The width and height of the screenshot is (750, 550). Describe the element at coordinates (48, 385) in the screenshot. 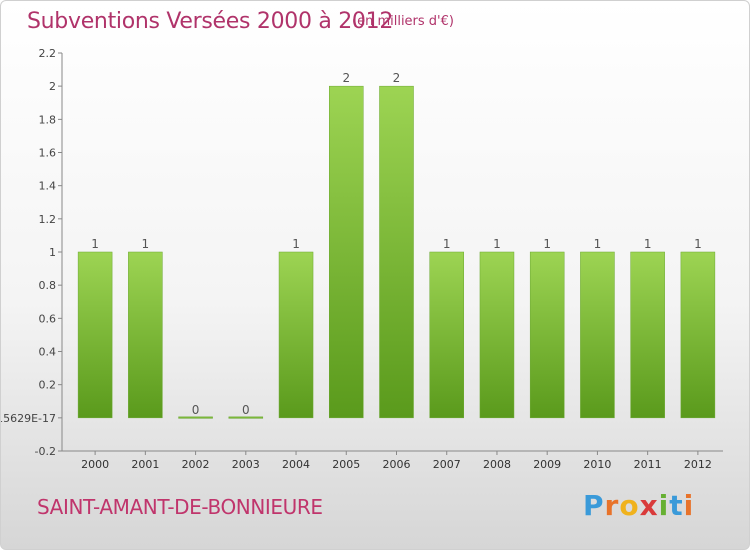

I see `y-tick-label: 0.2` at that location.